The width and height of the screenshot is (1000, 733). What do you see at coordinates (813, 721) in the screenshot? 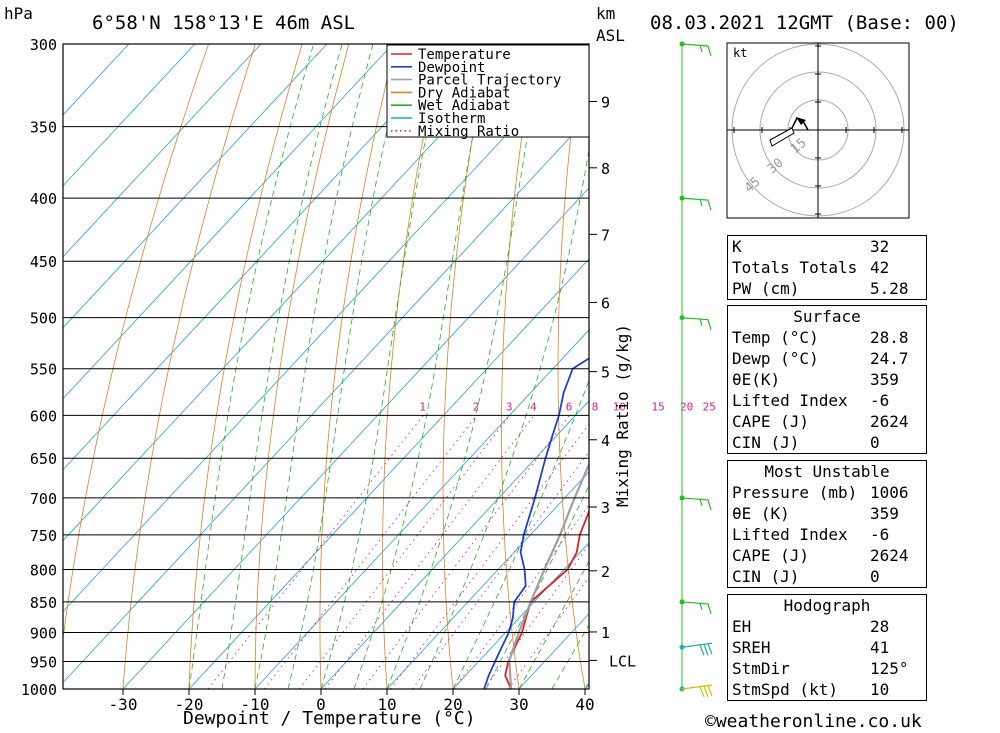
I see `credit-label: ©weatheronline.co.uk` at bounding box center [813, 721].